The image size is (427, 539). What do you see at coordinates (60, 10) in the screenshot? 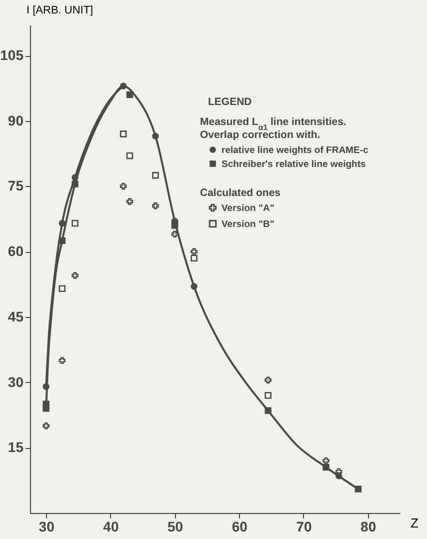
I see `y-axis-title: I [ARB. UNIT]` at bounding box center [60, 10].